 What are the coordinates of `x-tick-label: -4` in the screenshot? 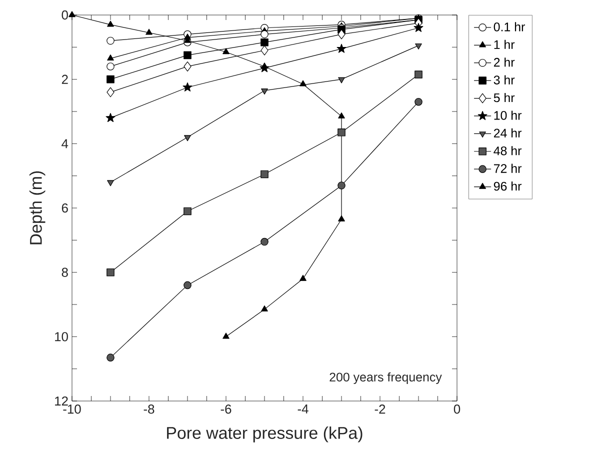 It's located at (303, 409).